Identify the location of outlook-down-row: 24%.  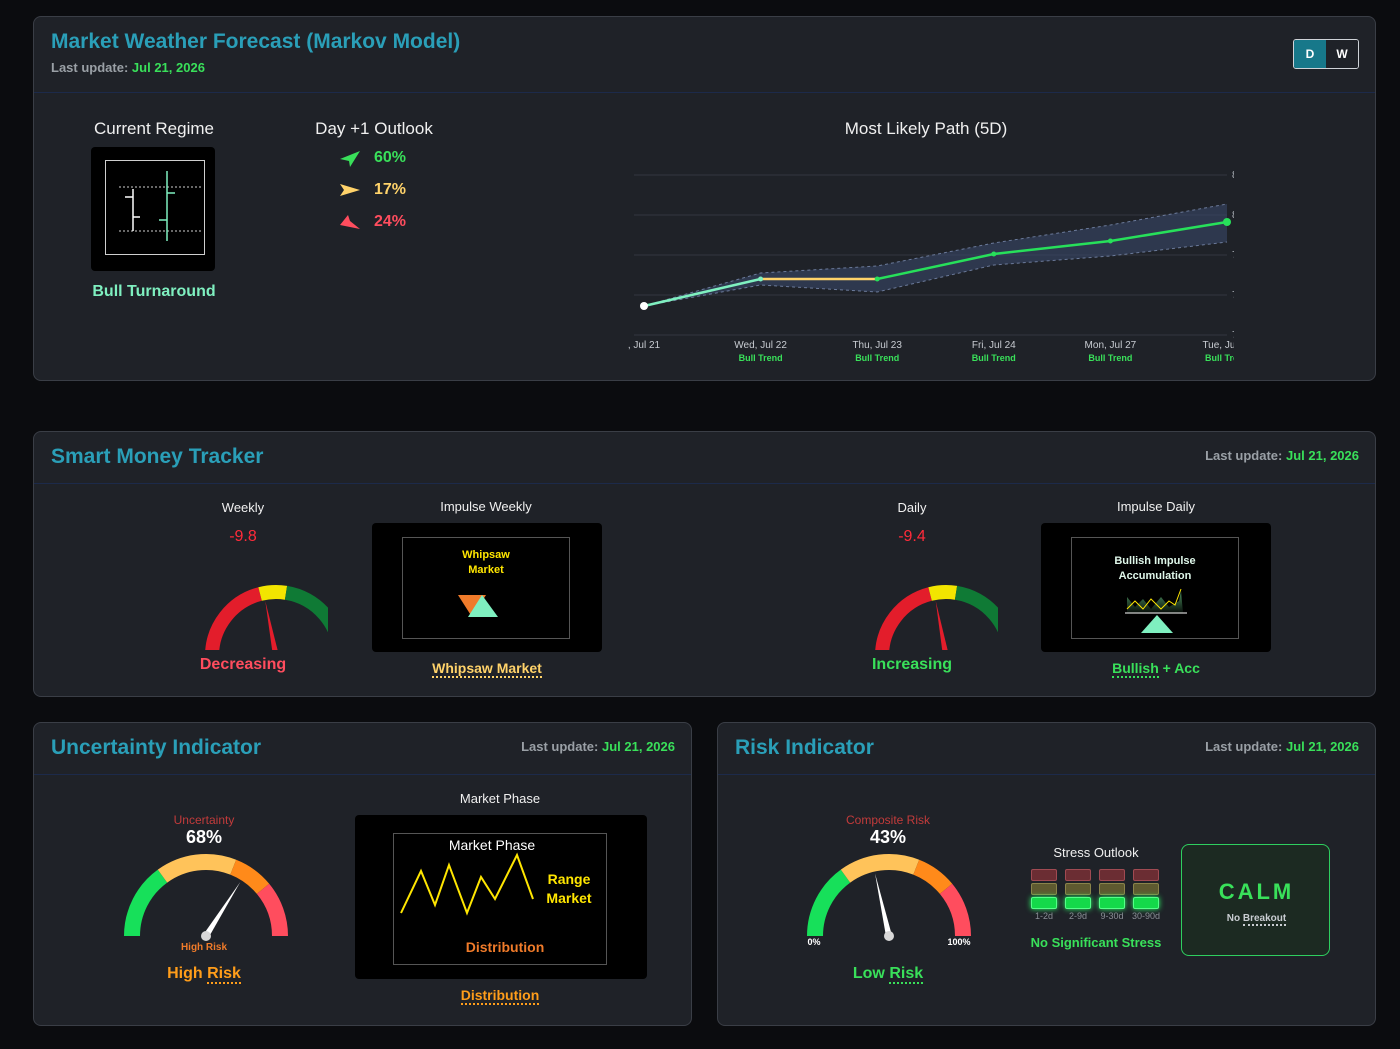
(372, 222).